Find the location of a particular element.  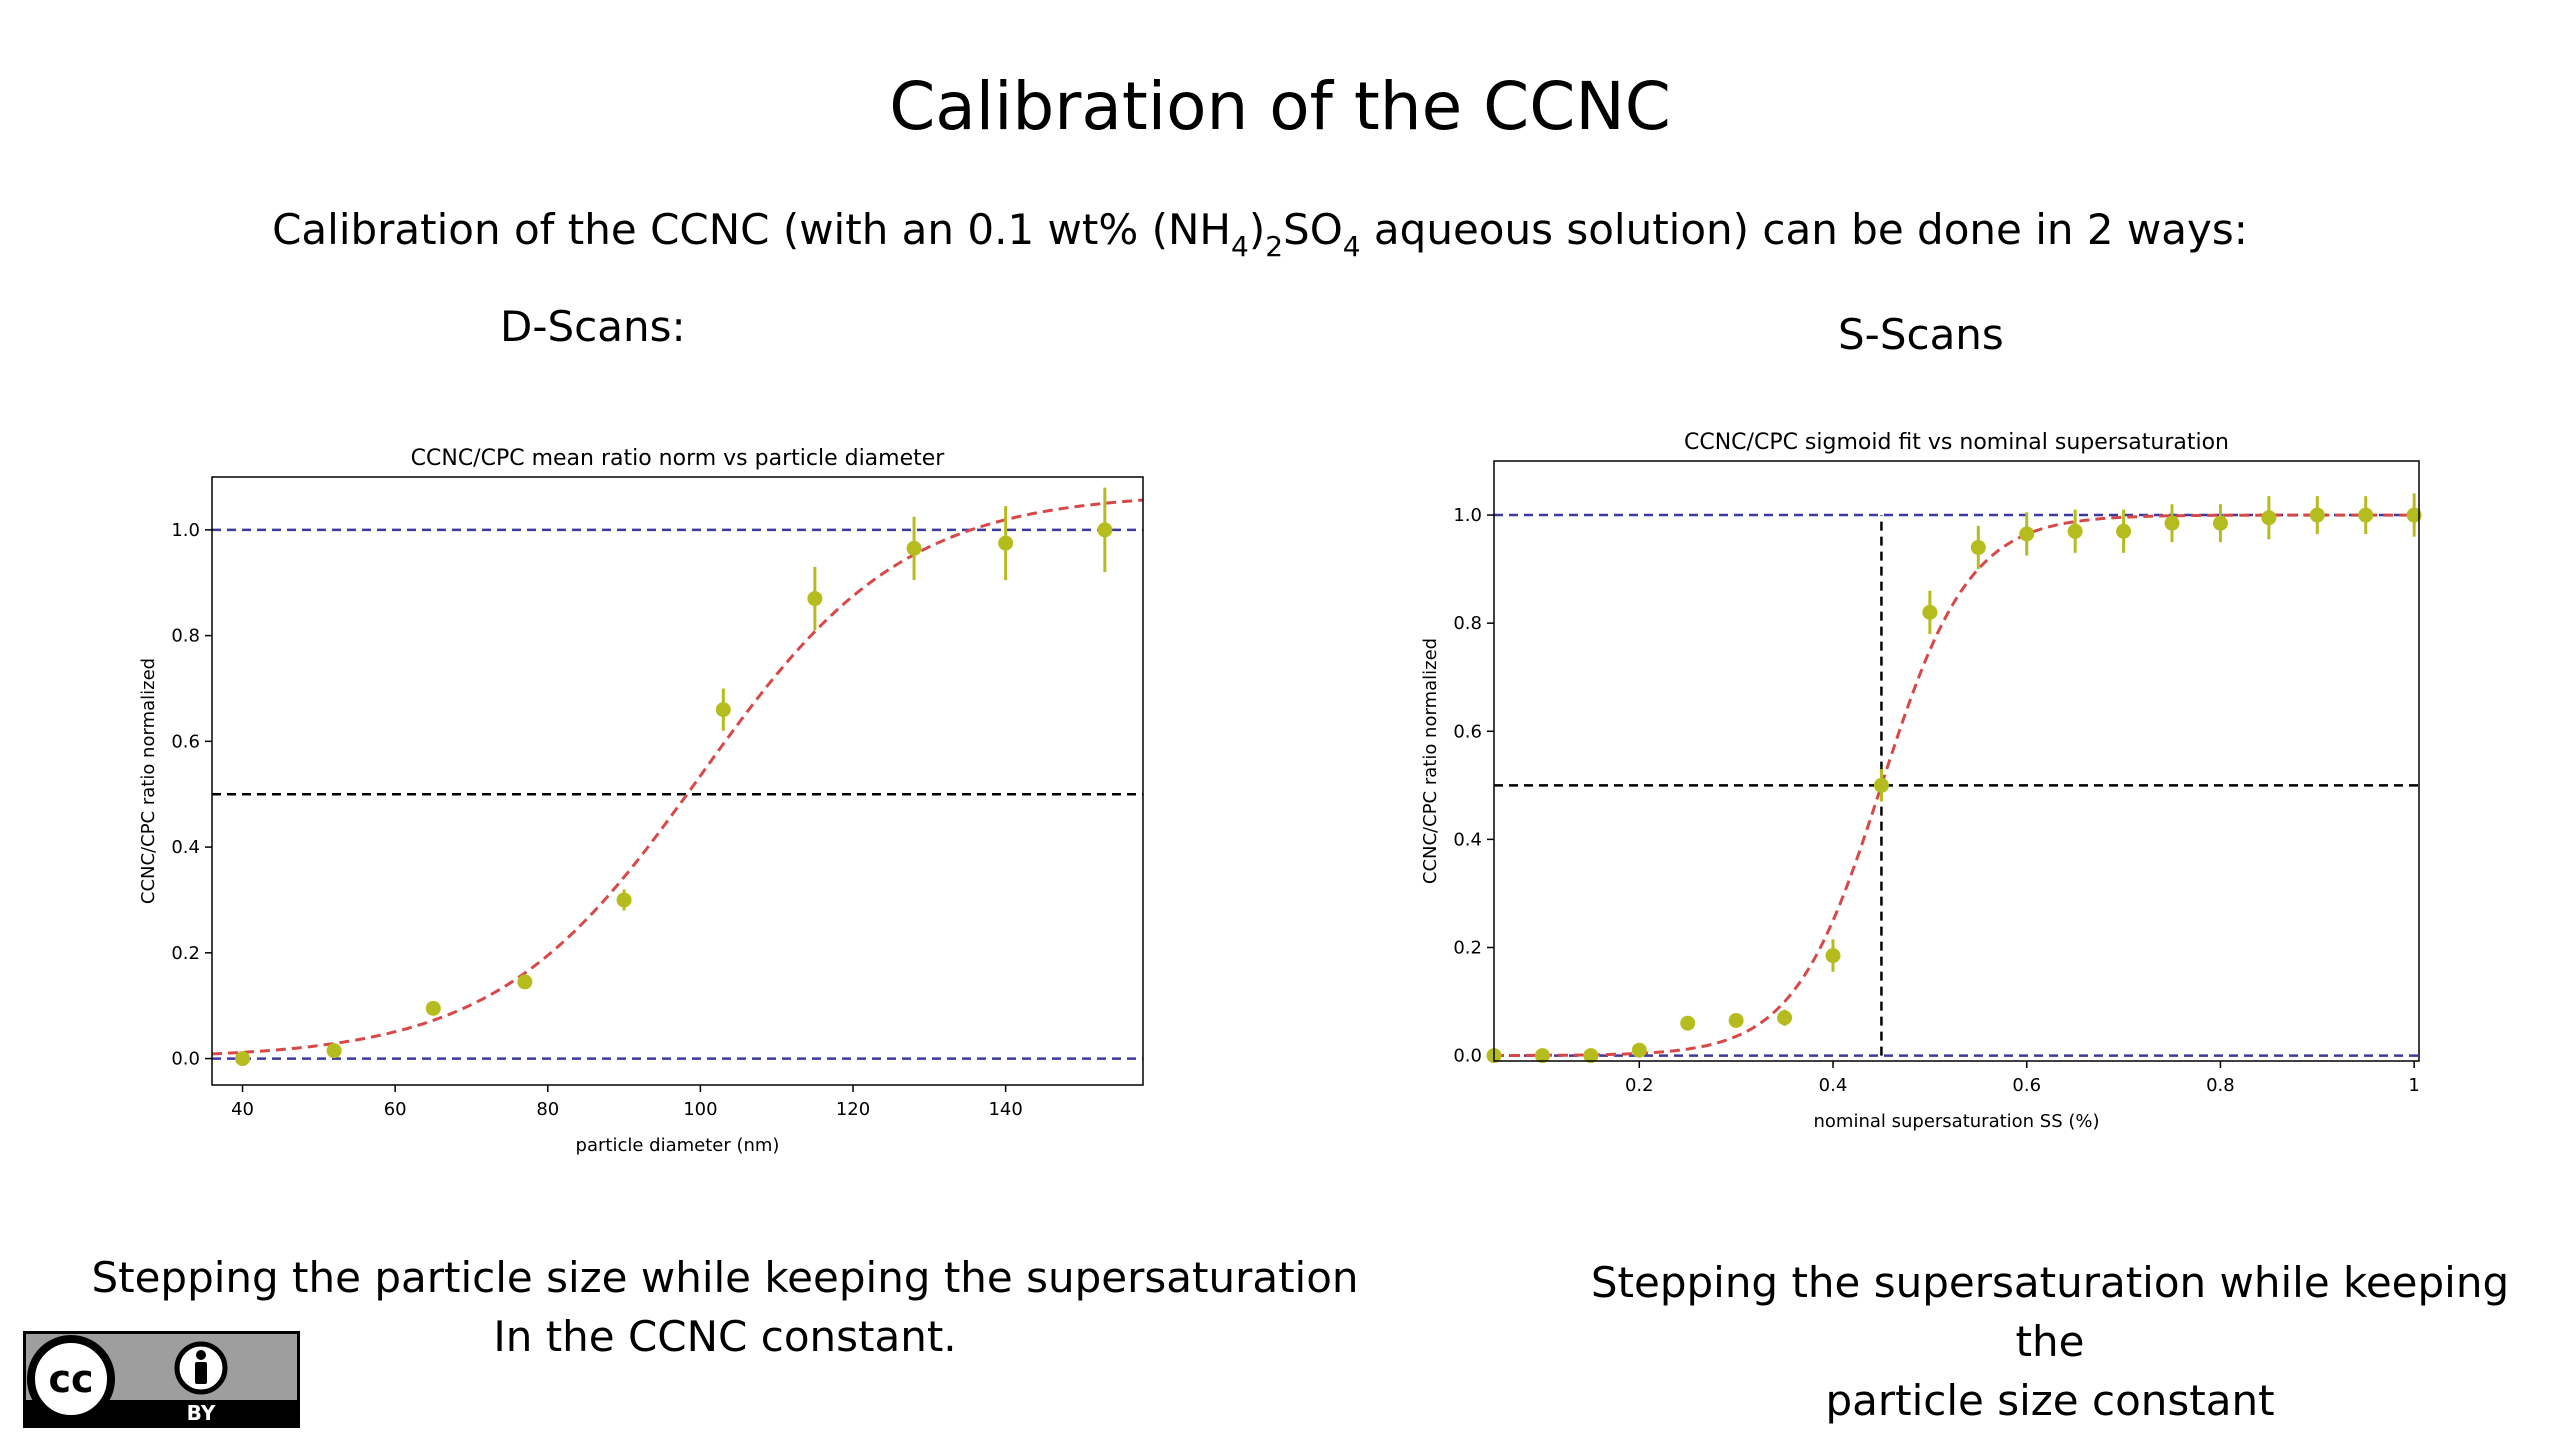

d-scans-caption-line-2: In the CCNC constant. is located at coordinates (725, 1336).